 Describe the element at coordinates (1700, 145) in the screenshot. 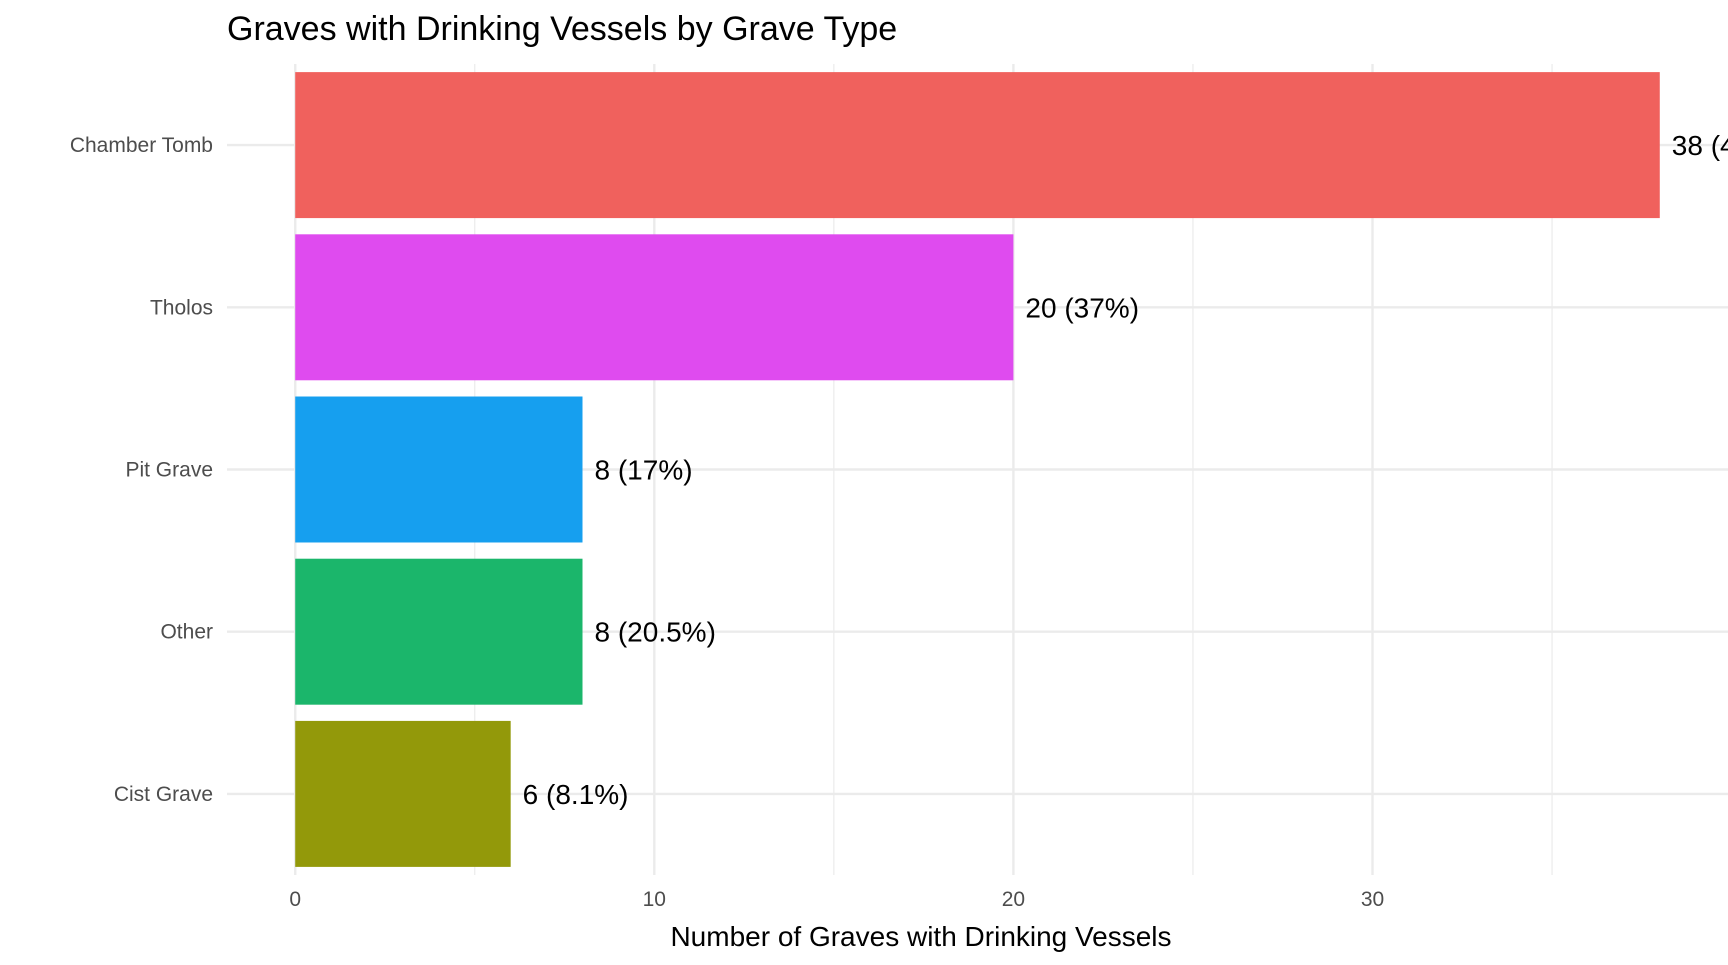

I see `bar-value-label: 38 (48.1%)` at that location.